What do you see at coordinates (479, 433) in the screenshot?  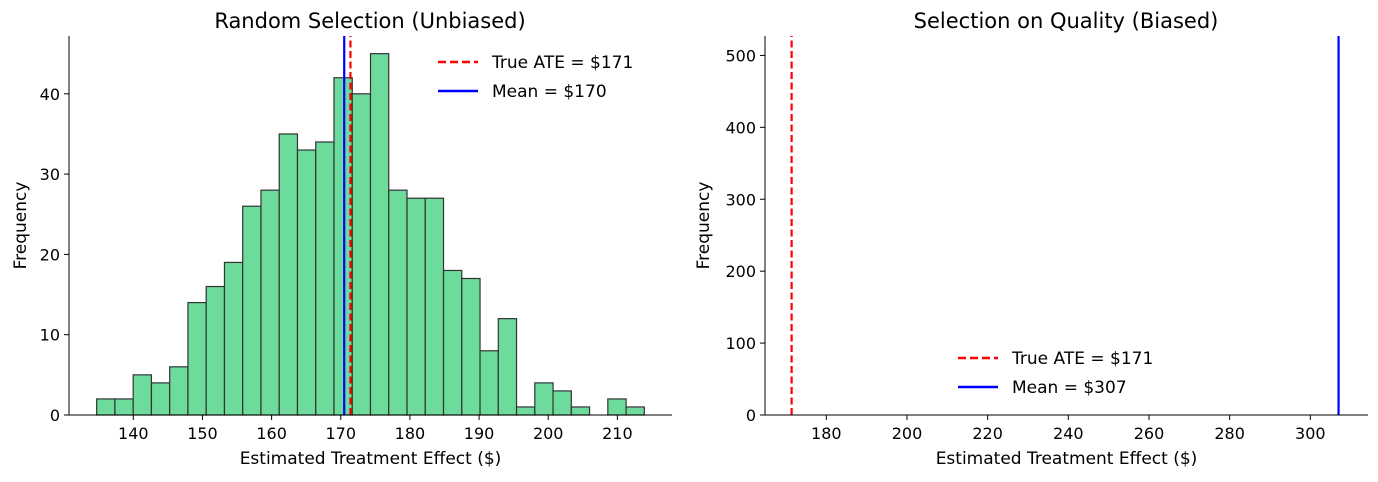 I see `x-tick-label: 190` at bounding box center [479, 433].